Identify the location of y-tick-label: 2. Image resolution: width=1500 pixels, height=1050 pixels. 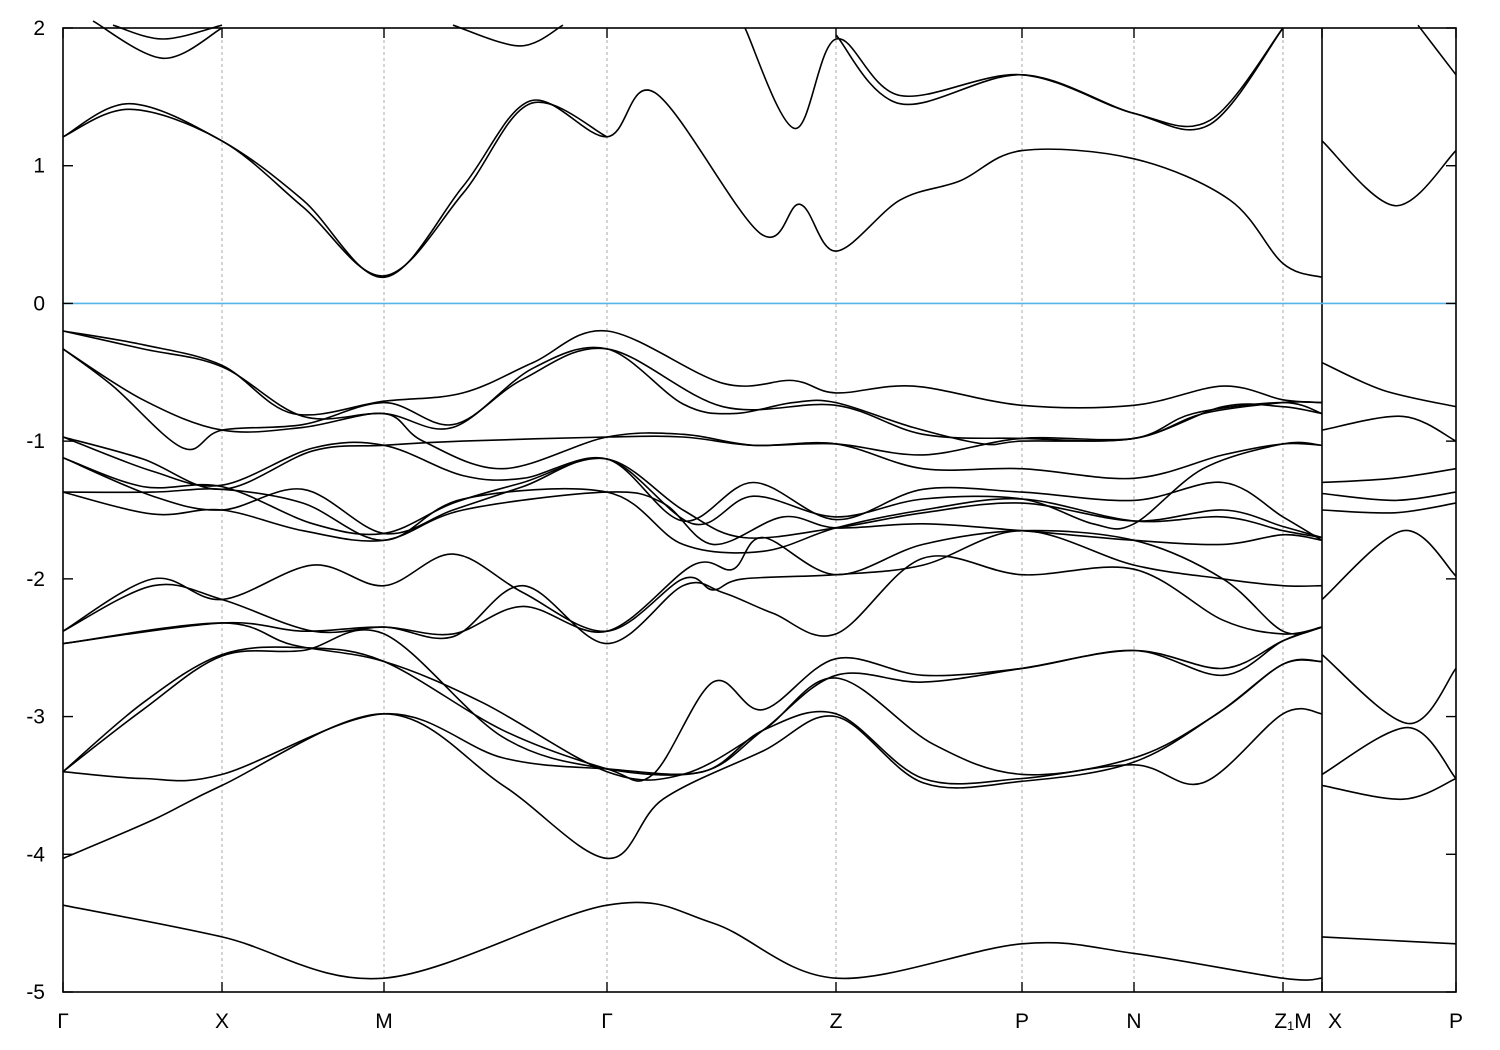
(39, 28).